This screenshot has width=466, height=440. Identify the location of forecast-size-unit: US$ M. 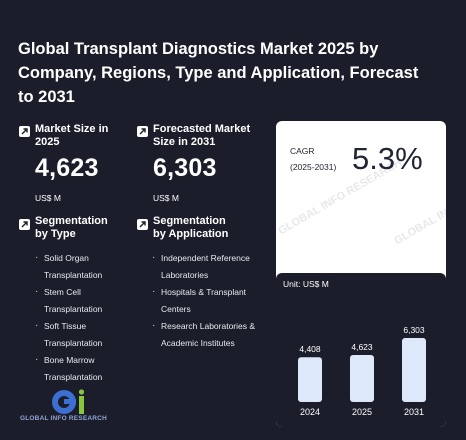
(166, 198).